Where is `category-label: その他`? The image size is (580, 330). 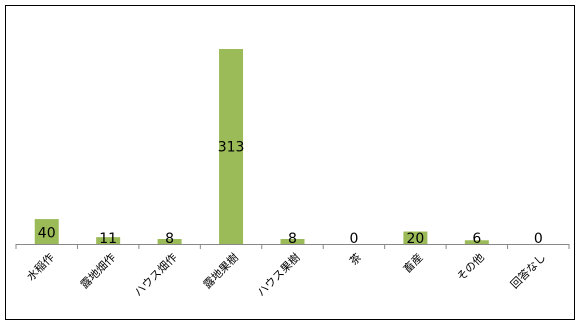
category-label: その他 is located at coordinates (470, 267).